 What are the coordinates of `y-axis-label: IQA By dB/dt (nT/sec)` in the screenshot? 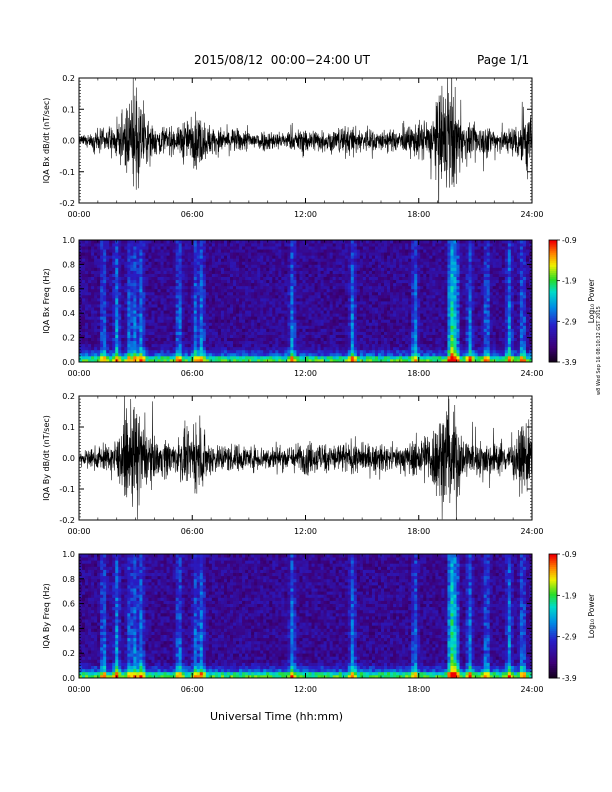 It's located at (46, 458).